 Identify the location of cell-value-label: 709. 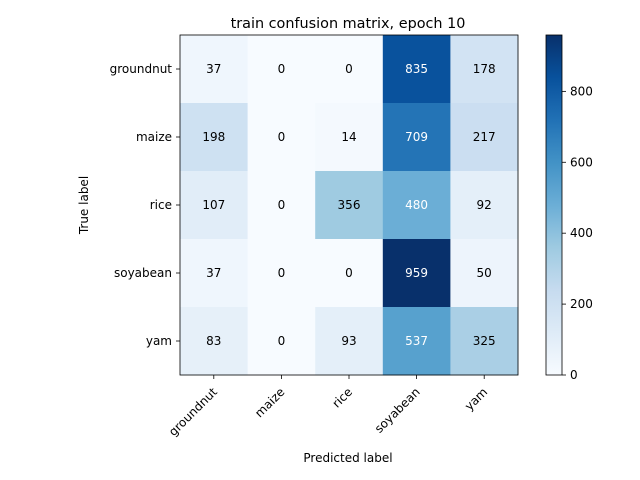
(416, 137).